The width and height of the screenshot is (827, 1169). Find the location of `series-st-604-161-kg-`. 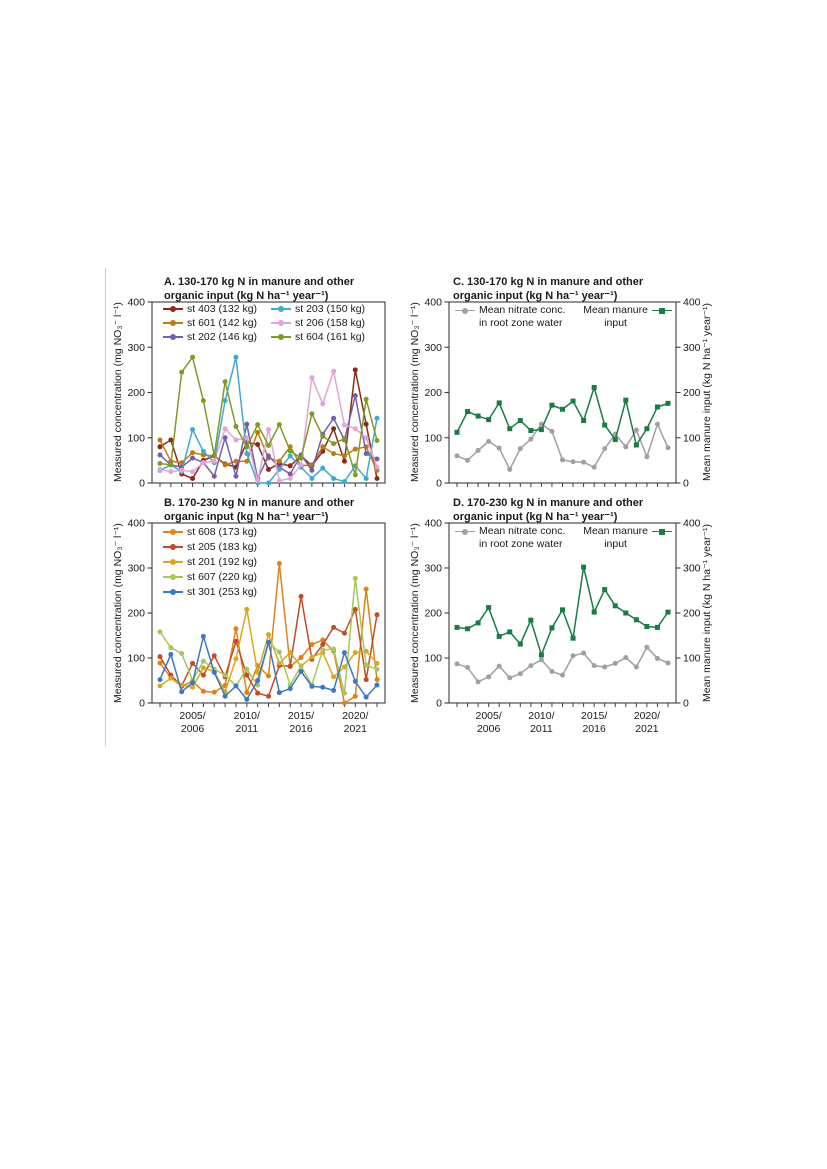

series-st-604-161-kg- is located at coordinates (268, 416).